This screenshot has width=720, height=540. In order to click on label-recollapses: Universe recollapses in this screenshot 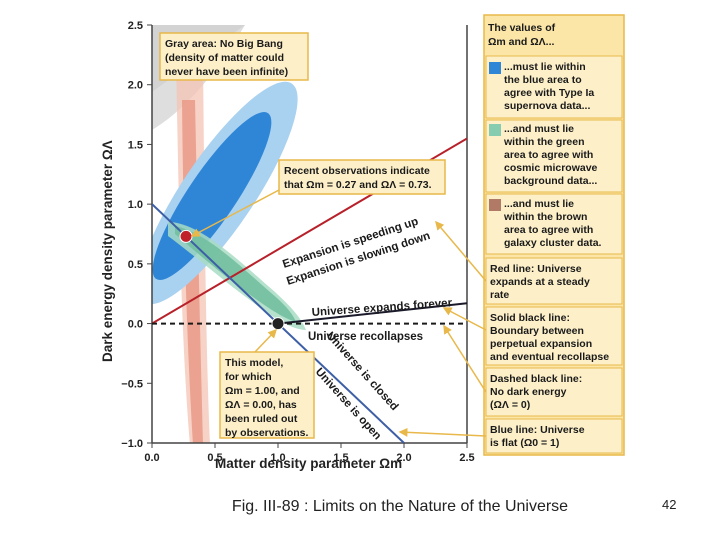, I will do `click(365, 337)`.